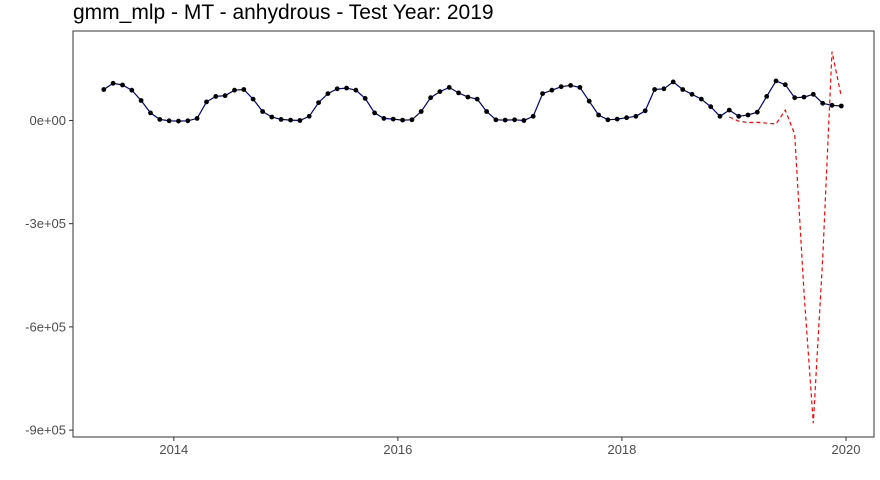 This screenshot has height=480, width=880. What do you see at coordinates (785, 237) in the screenshot?
I see `forecast-series-line` at bounding box center [785, 237].